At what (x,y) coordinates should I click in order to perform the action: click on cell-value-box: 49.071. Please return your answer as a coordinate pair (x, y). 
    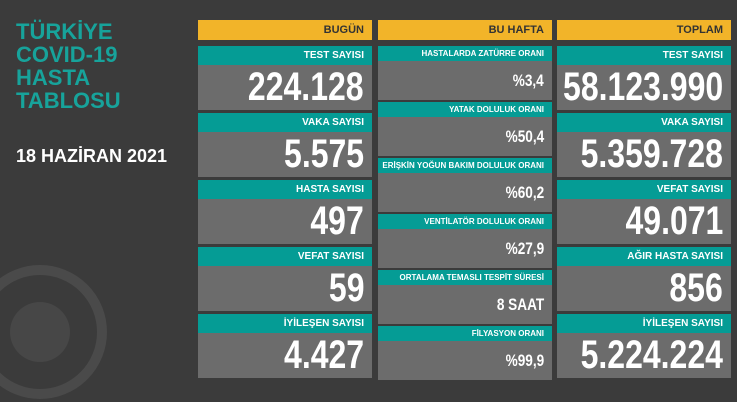
    Looking at the image, I should click on (644, 221).